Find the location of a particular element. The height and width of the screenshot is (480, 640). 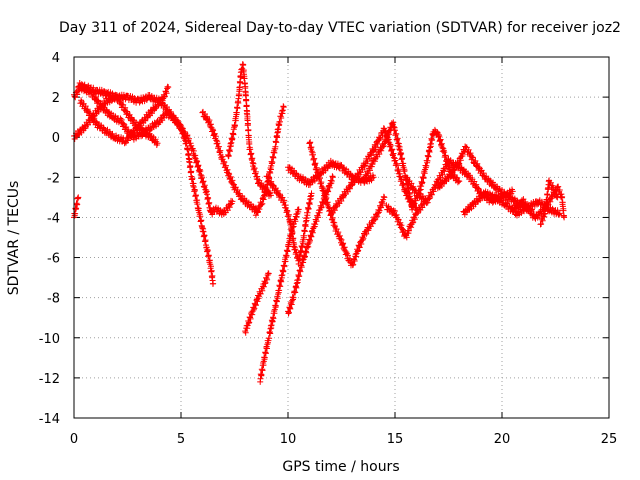

y-tick-label: -2 is located at coordinates (53, 178).